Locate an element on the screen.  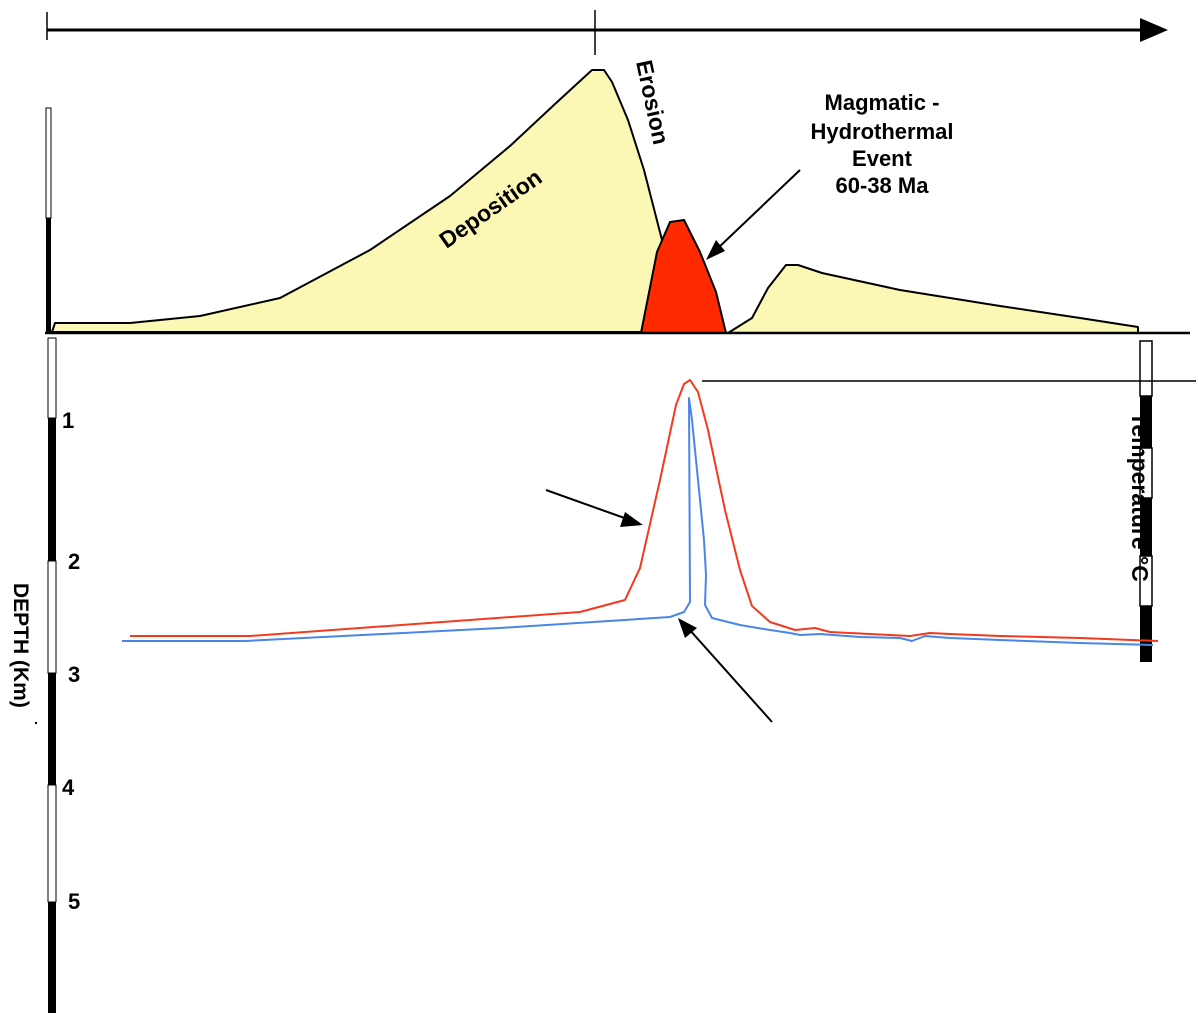
event-label-line4: 60-38 Ma is located at coordinates (883, 185).